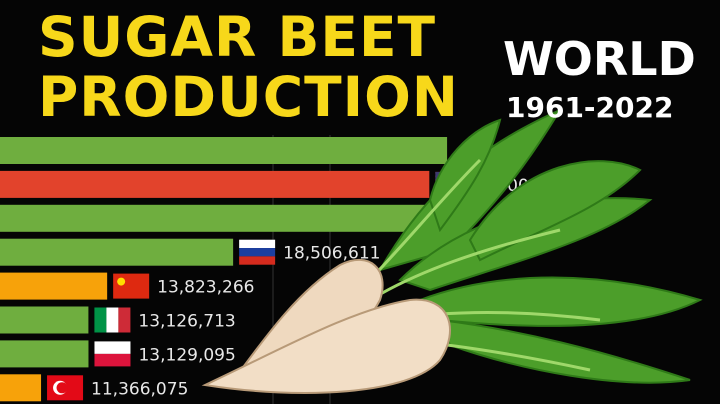  I want to click on value-label: 13,126,713, so click(186, 322).